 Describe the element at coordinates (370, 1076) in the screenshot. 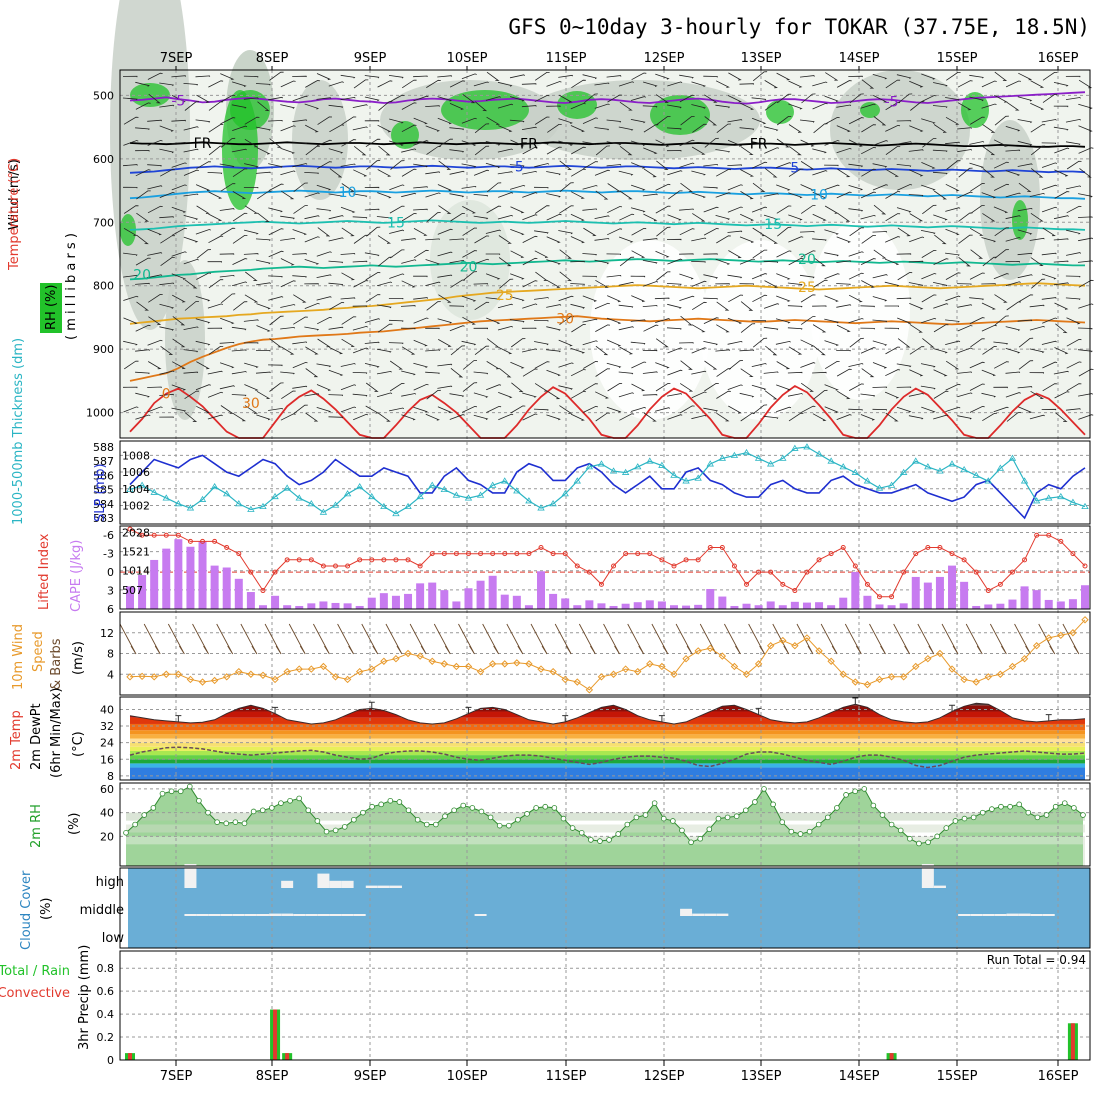

I see `day-label-bottom: 9SEP` at that location.